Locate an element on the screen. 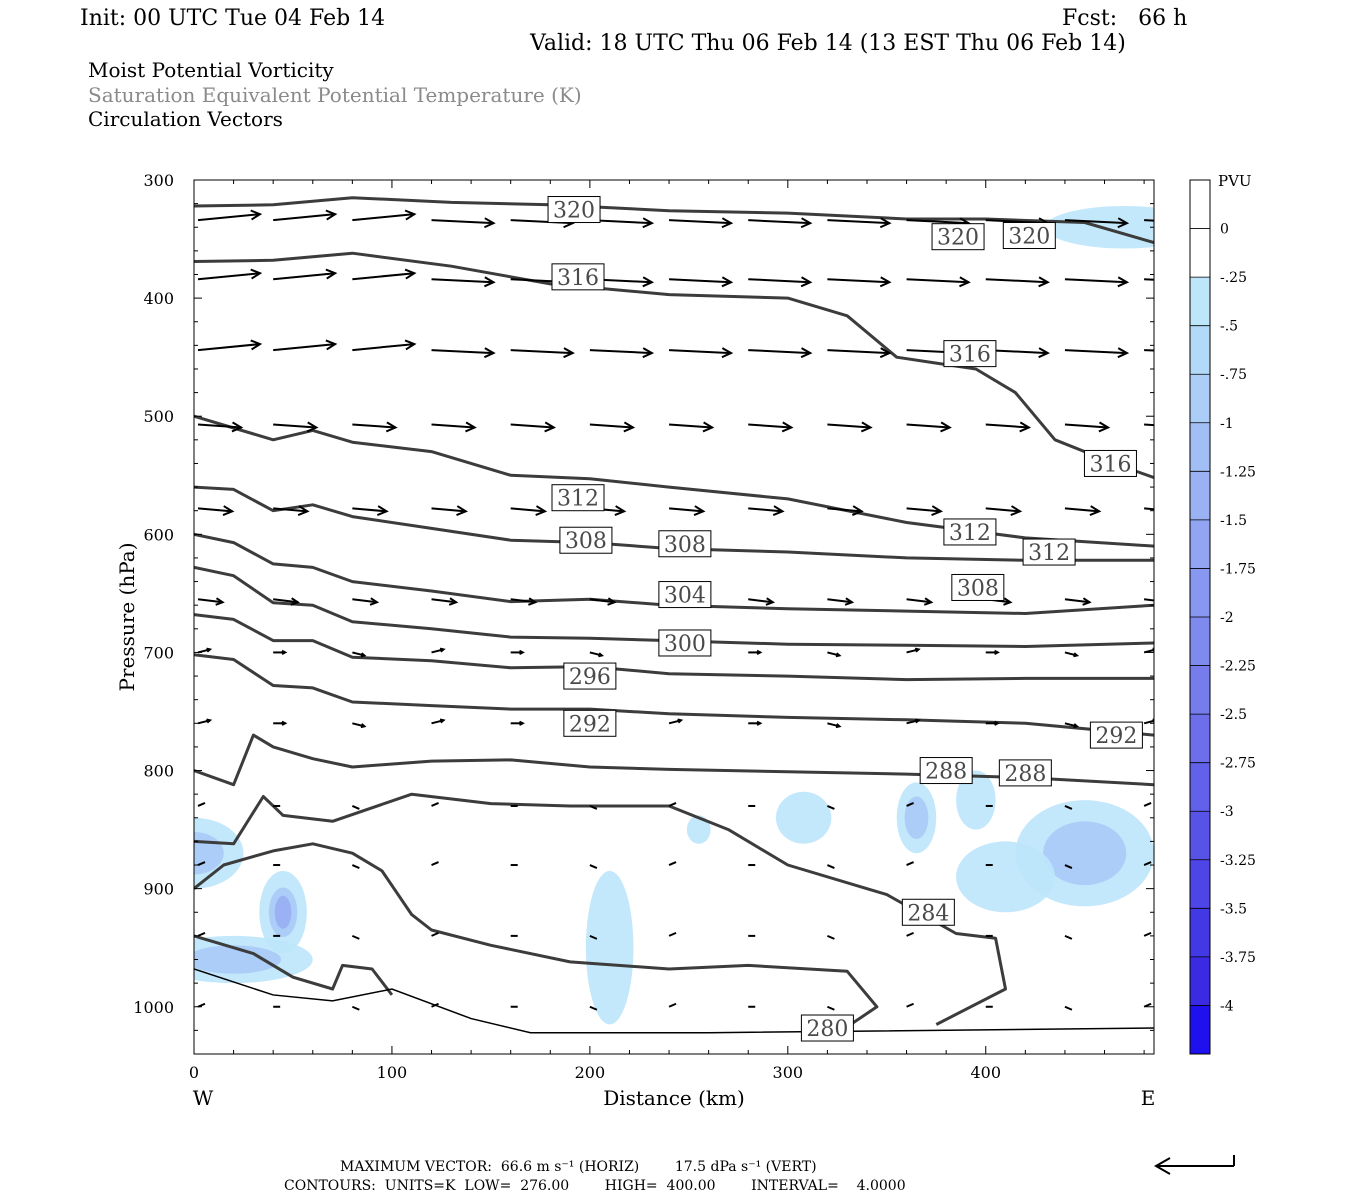 The image size is (1350, 1200). x-tick-label: 300 is located at coordinates (788, 1072).